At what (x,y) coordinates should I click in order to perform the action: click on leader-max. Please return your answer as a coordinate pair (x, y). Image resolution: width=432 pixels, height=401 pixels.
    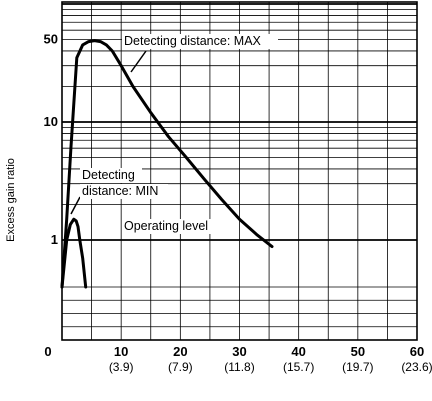
    Looking at the image, I should click on (138, 61).